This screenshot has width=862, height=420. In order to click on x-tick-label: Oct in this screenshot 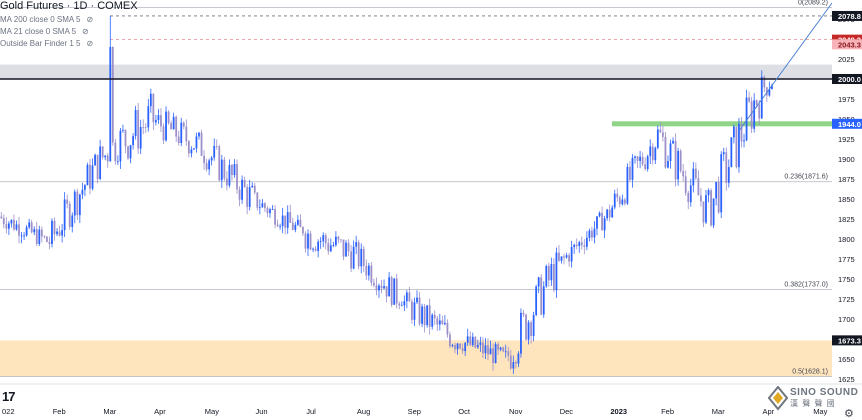, I will do `click(464, 411)`.